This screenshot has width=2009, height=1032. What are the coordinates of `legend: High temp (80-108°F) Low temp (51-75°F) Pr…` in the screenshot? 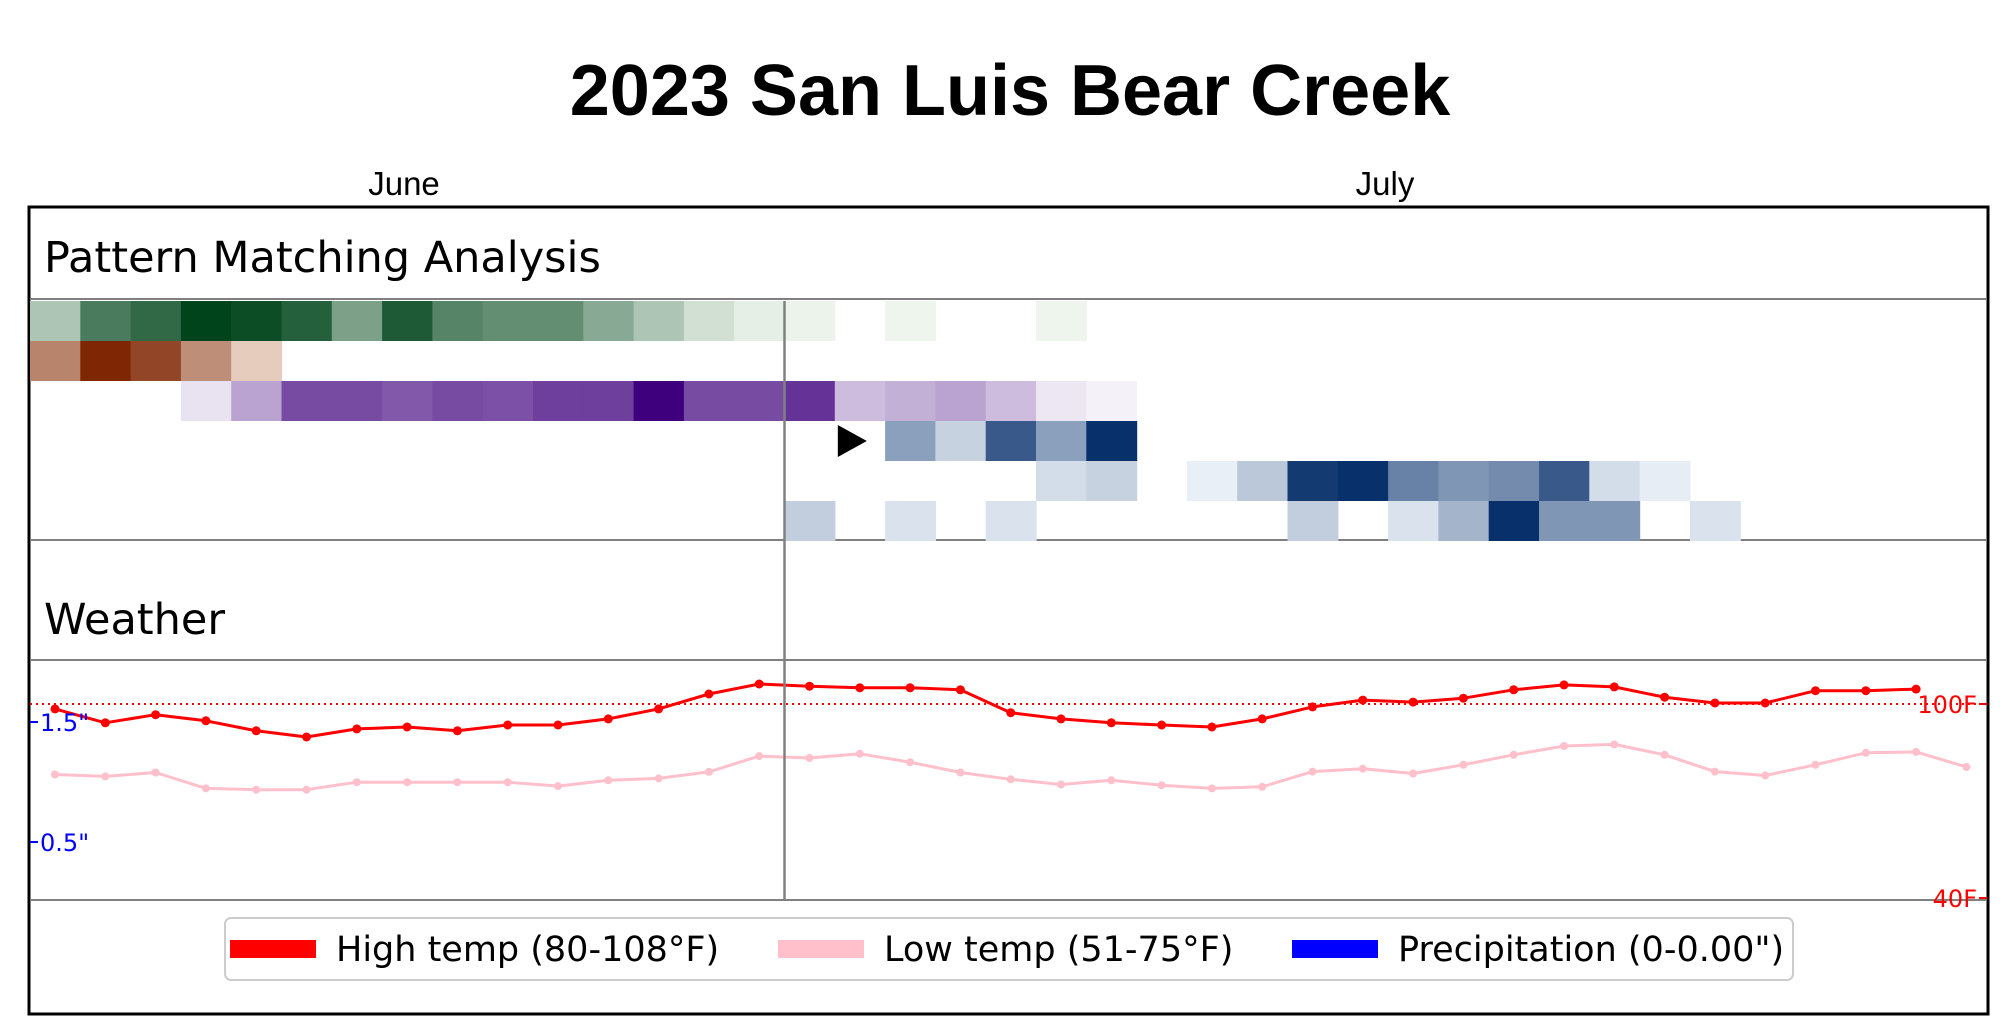 It's located at (1007, 950).